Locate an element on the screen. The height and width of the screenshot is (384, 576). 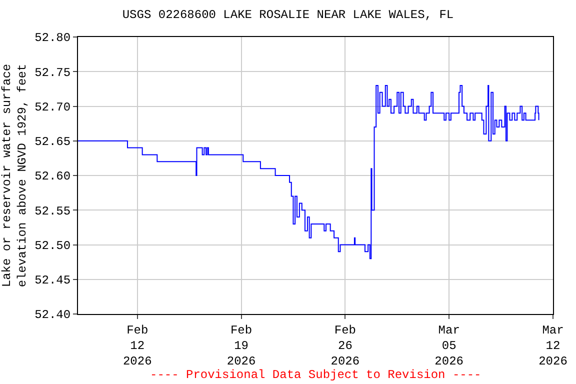
x-tick-label: Mar 12 2026 is located at coordinates (553, 346).